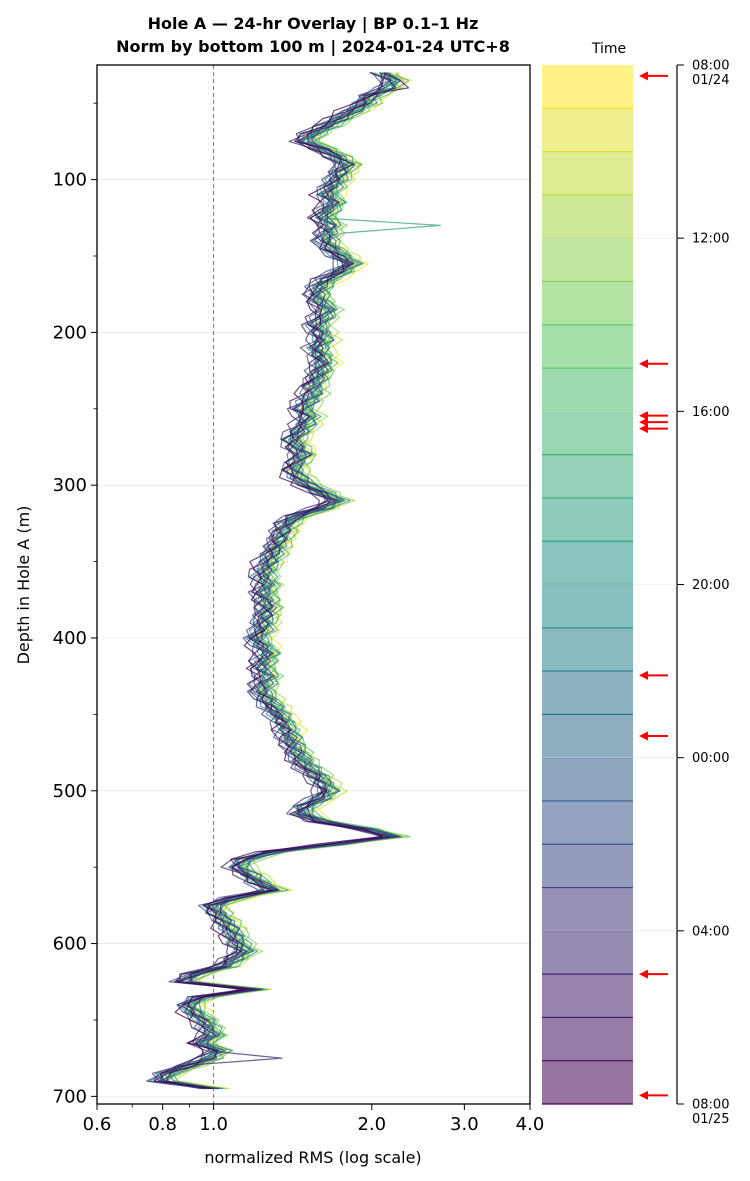 The height and width of the screenshot is (1181, 750). What do you see at coordinates (313, 47) in the screenshot?
I see `chart-subtitle: Norm by bottom 100 m | 2024-01-24 UTC+8` at bounding box center [313, 47].